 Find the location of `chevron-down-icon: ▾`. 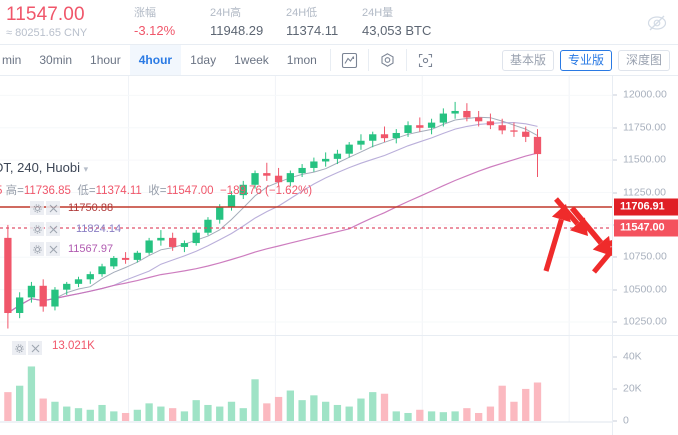

chevron-down-icon: ▾ is located at coordinates (86, 169).